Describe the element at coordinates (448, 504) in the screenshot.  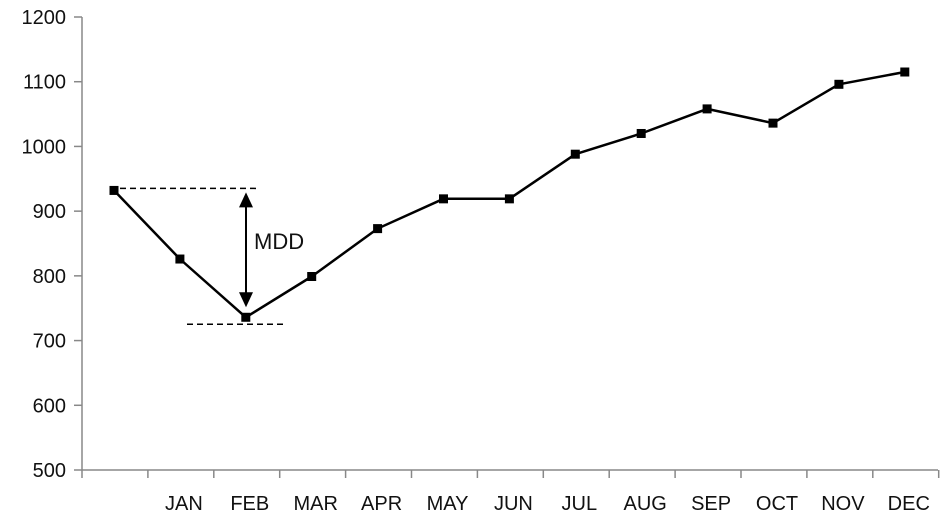
I see `x-tick-label: MAY` at that location.